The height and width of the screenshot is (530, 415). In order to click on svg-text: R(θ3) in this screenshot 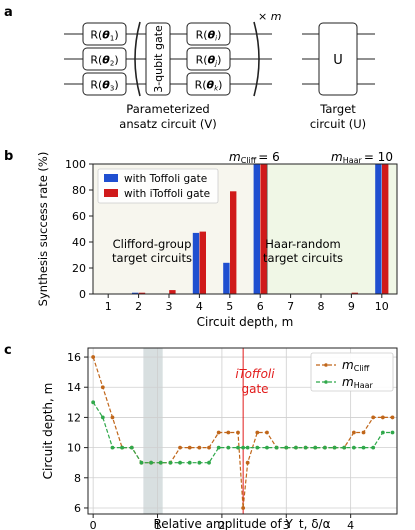, I will do `click(104, 86)`.